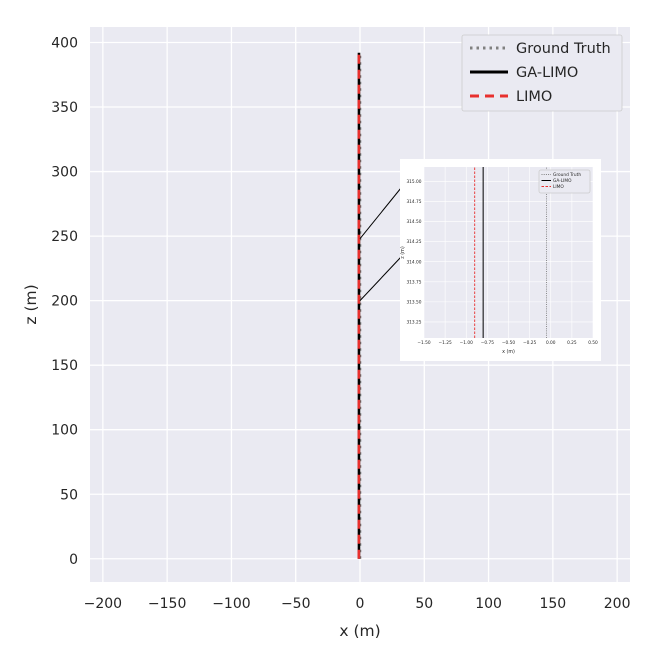 The width and height of the screenshot is (659, 665). What do you see at coordinates (534, 97) in the screenshot?
I see `main-legend-label: LIMO` at bounding box center [534, 97].